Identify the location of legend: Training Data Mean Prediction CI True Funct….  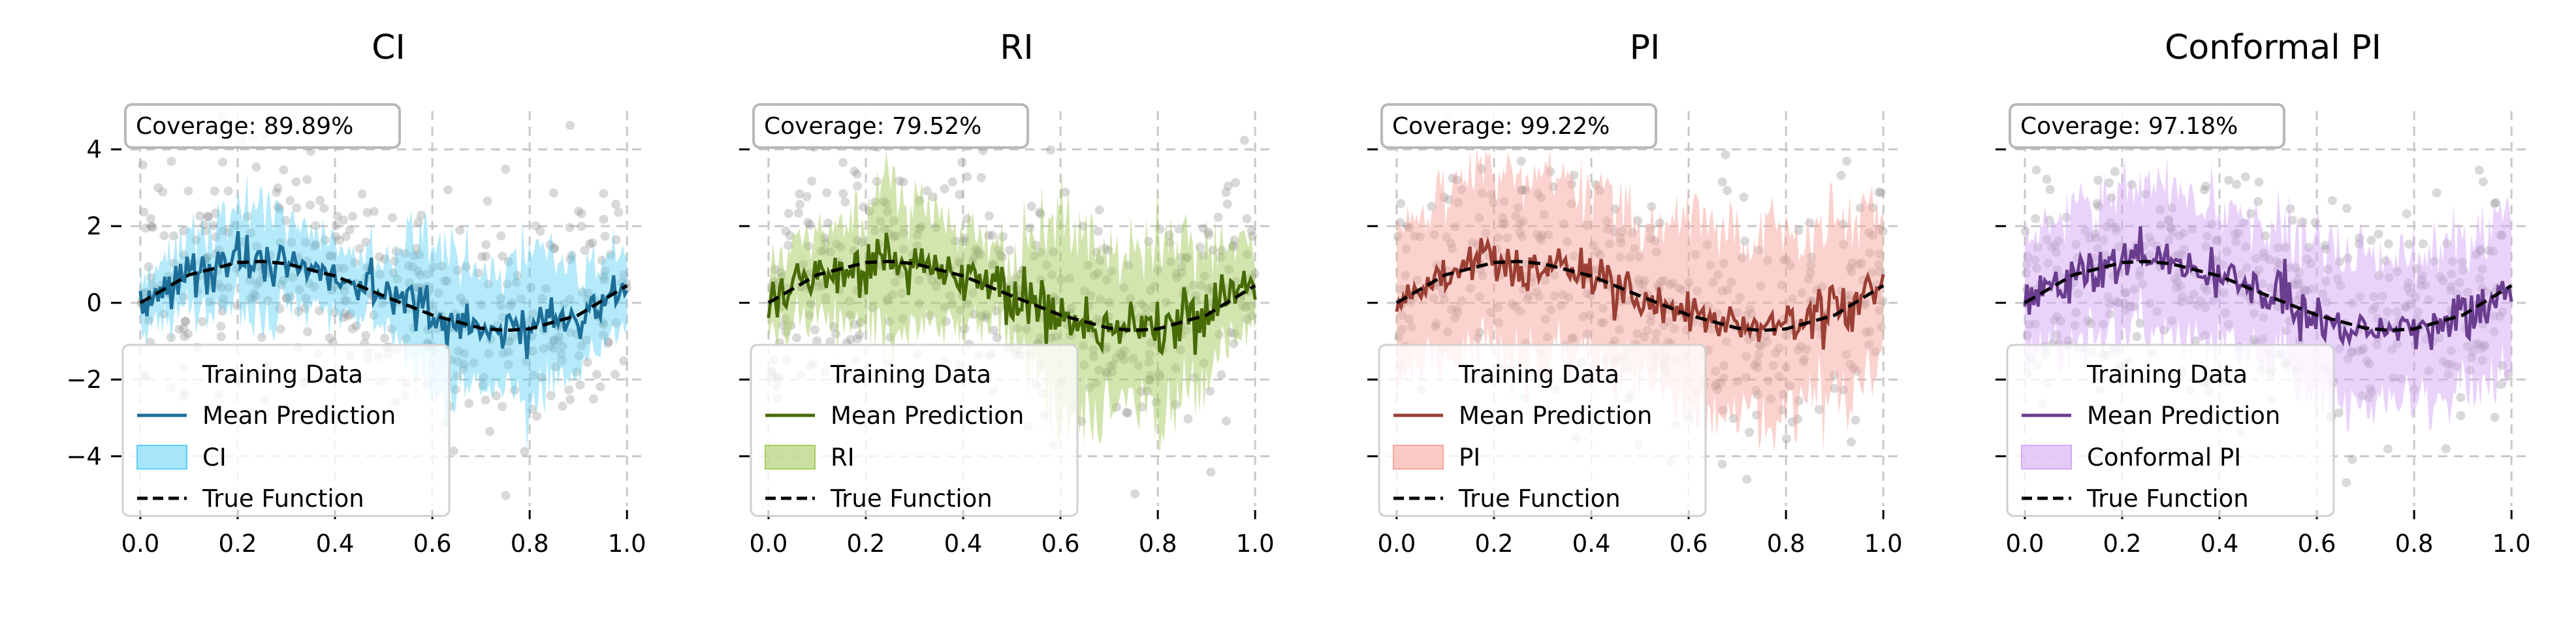
(286, 431).